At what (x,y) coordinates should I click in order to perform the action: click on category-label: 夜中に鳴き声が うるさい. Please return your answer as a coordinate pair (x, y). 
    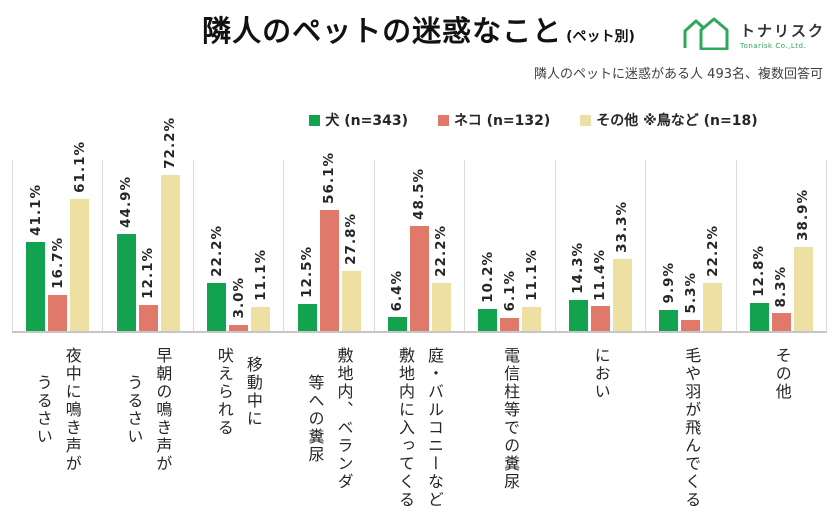
    Looking at the image, I should click on (57, 410).